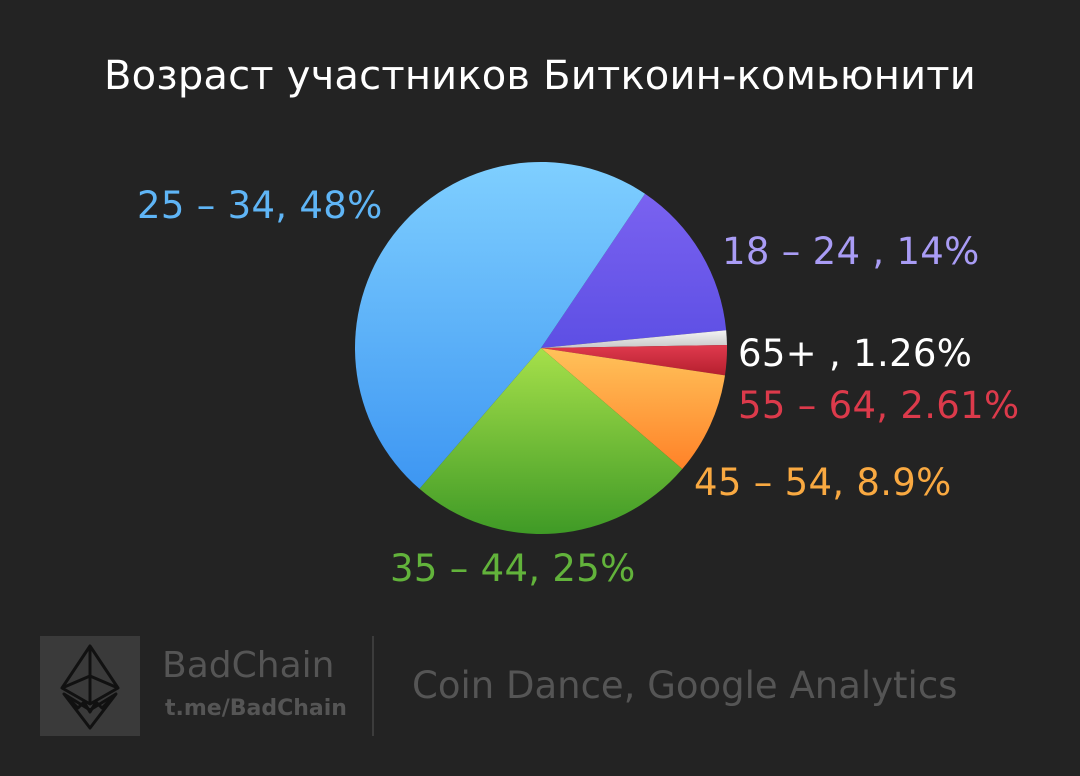 This screenshot has height=776, width=1080. What do you see at coordinates (513, 568) in the screenshot?
I see `slice-label-35-44: 35 – 44, 25%` at bounding box center [513, 568].